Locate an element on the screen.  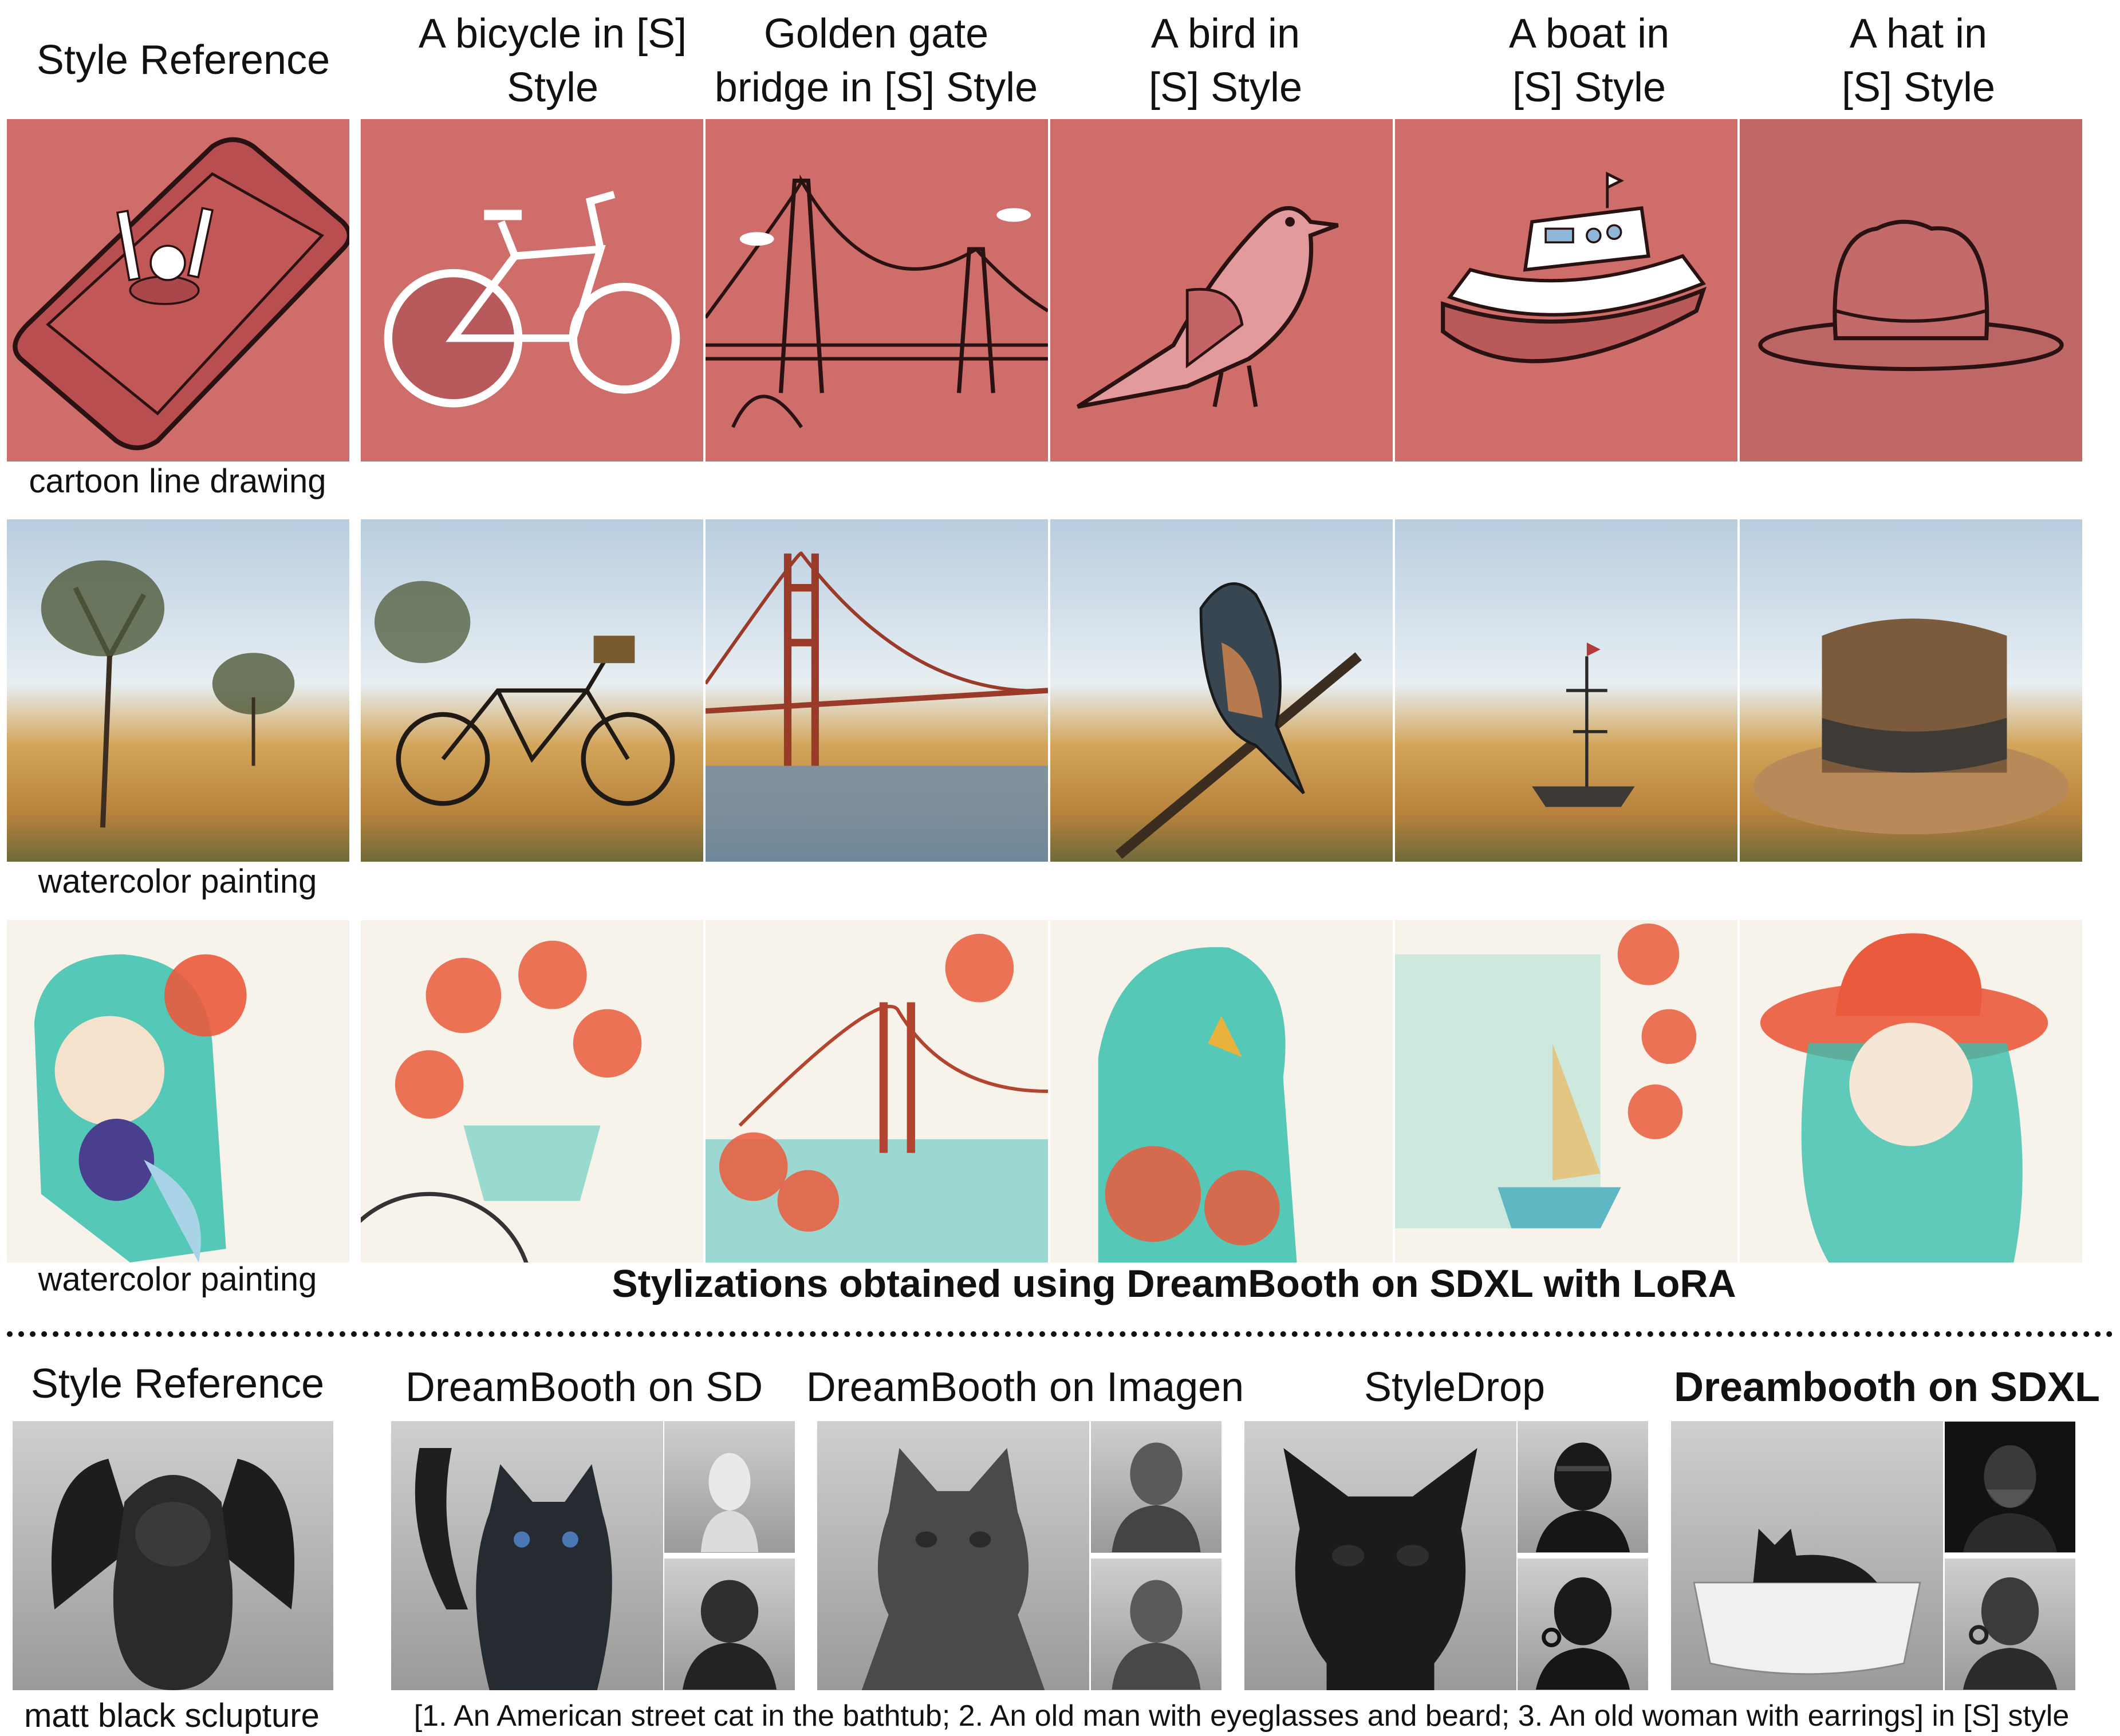
column-header-line: A bicycle in [S] is located at coordinates (552, 34).